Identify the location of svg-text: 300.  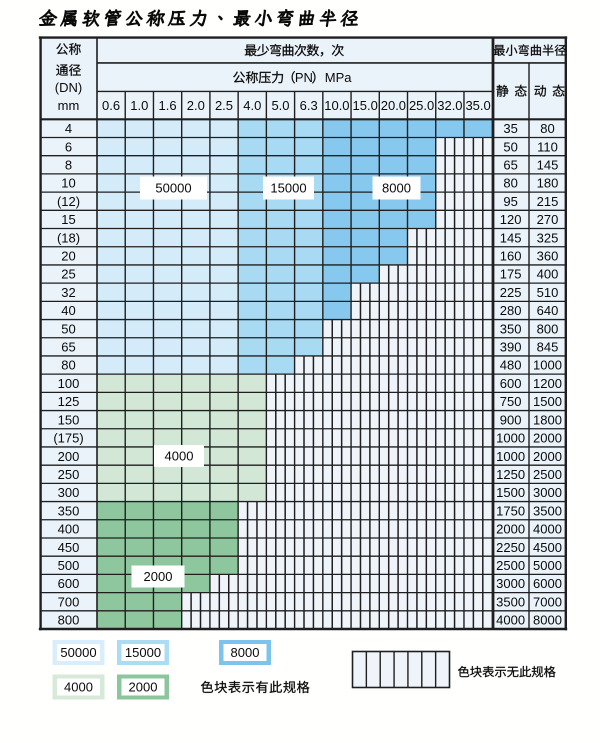
(69, 492).